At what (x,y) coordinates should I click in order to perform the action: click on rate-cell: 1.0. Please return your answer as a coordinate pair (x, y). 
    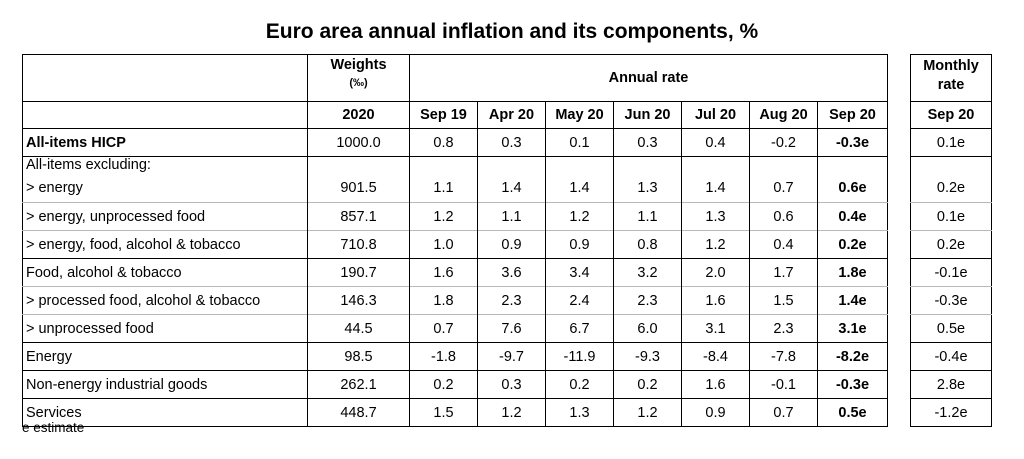
    Looking at the image, I should click on (443, 244).